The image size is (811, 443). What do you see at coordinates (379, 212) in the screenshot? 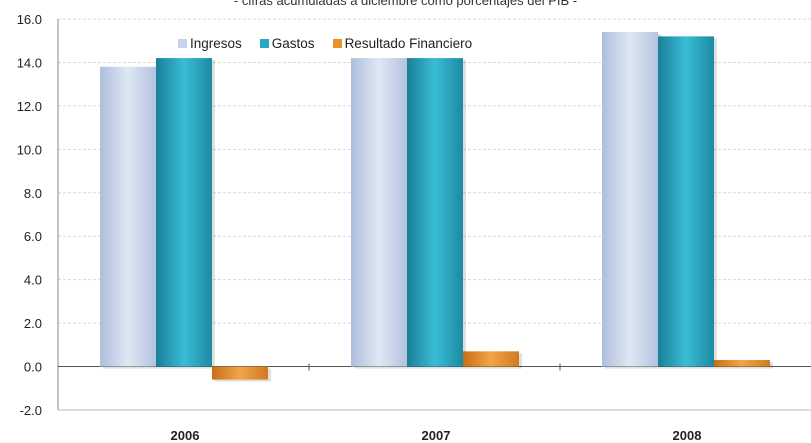
I see `bar-ingresos-2007` at bounding box center [379, 212].